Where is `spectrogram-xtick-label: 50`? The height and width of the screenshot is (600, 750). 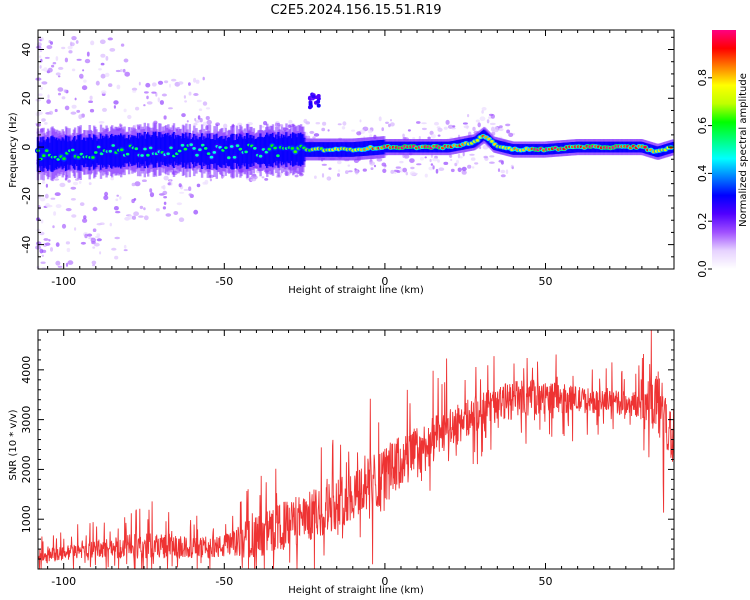
spectrogram-xtick-label: 50 is located at coordinates (546, 281).